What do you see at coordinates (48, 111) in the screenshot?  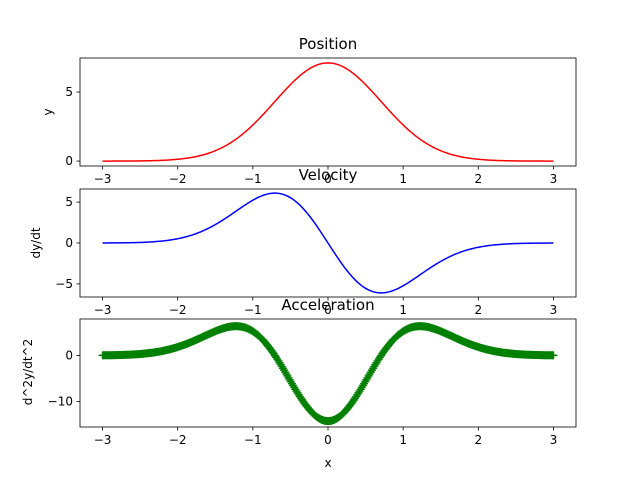 I see `y-axis-label: y` at bounding box center [48, 111].